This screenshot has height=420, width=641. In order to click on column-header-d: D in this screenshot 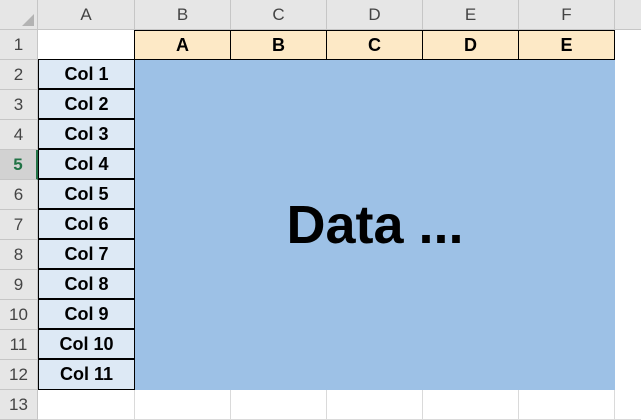, I will do `click(375, 15)`.